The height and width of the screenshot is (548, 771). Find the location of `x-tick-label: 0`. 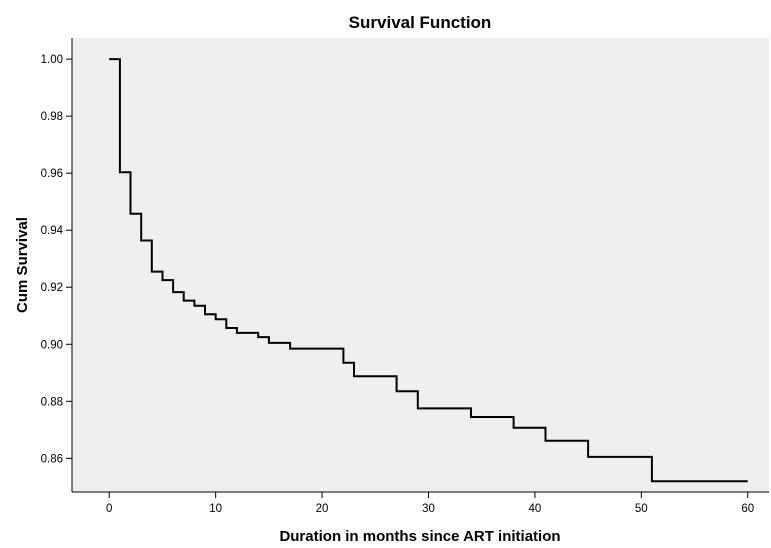

x-tick-label: 0 is located at coordinates (109, 509).